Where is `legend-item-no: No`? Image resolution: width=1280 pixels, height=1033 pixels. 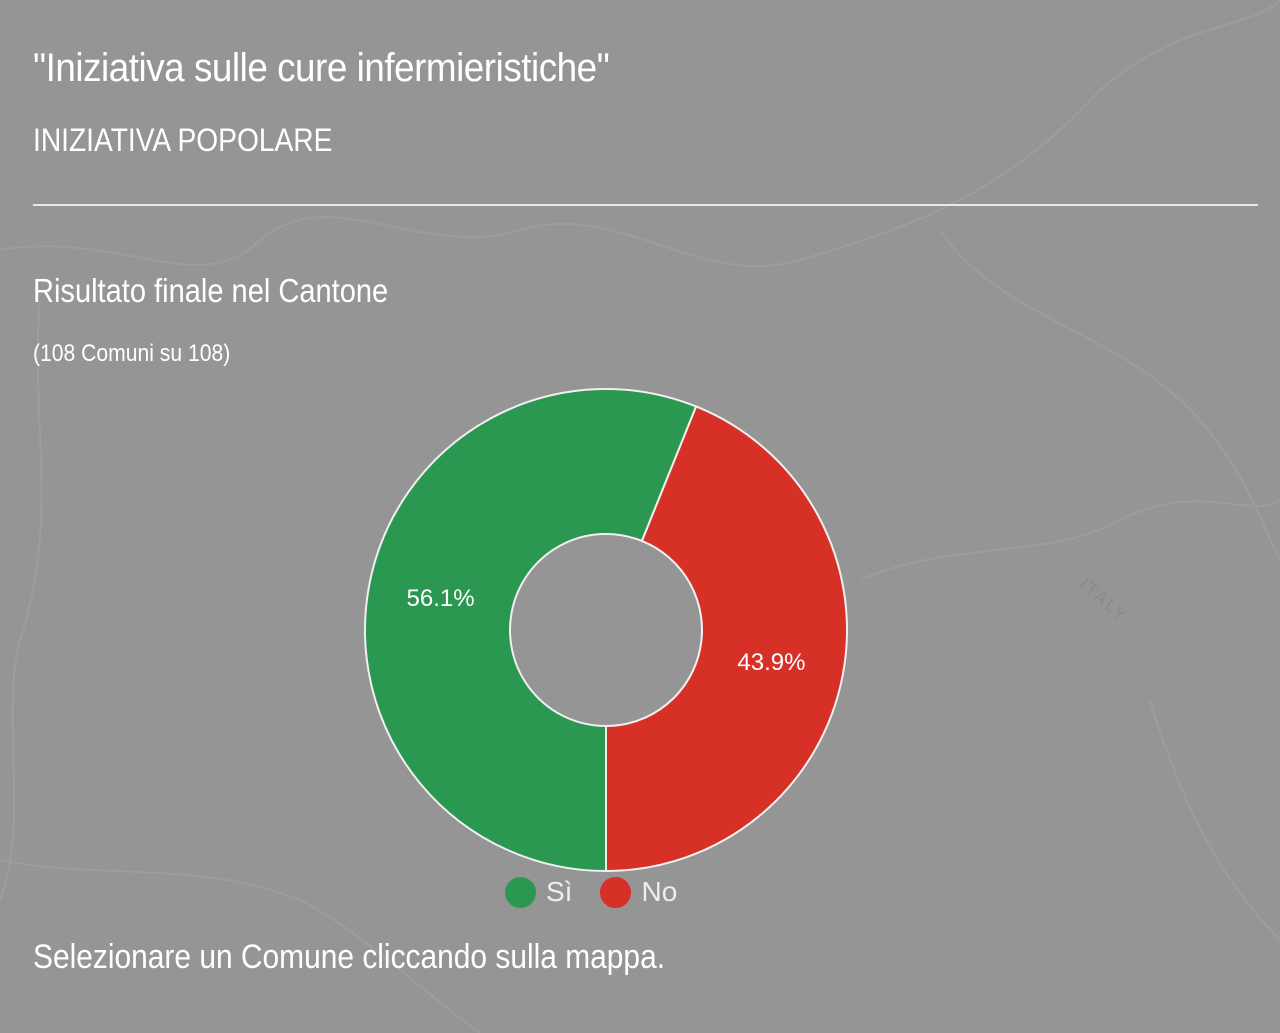
legend-item-no: No is located at coordinates (638, 892).